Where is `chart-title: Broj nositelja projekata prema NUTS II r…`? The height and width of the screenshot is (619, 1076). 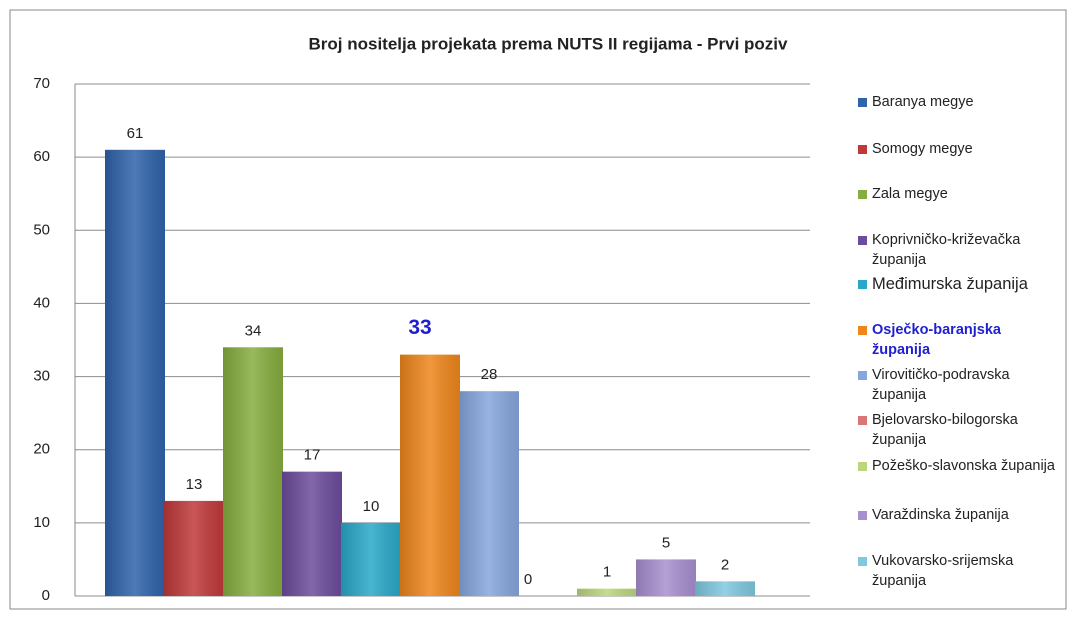 chart-title: Broj nositelja projekata prema NUTS II r… is located at coordinates (549, 43).